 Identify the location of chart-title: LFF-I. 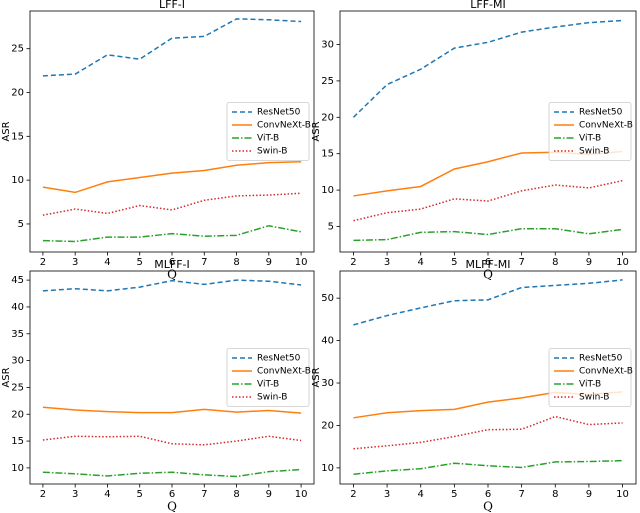
(172, 5).